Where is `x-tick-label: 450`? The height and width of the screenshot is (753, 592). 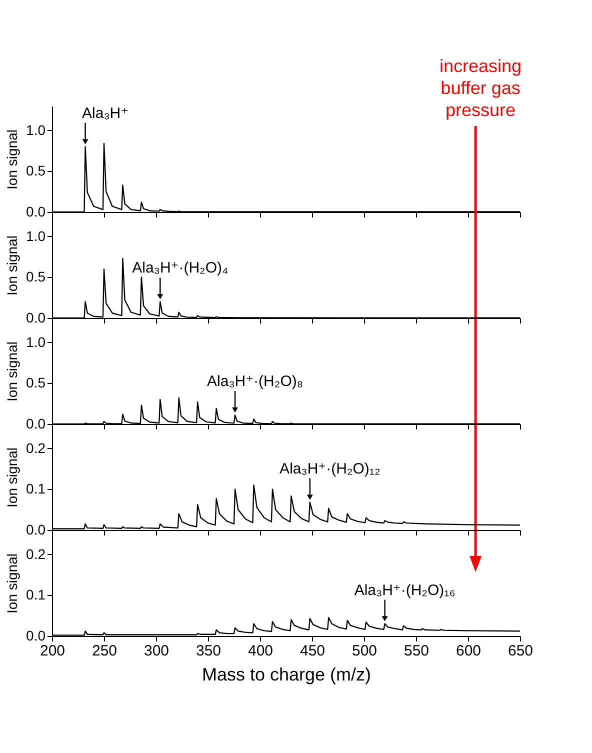
x-tick-label: 450 is located at coordinates (313, 651).